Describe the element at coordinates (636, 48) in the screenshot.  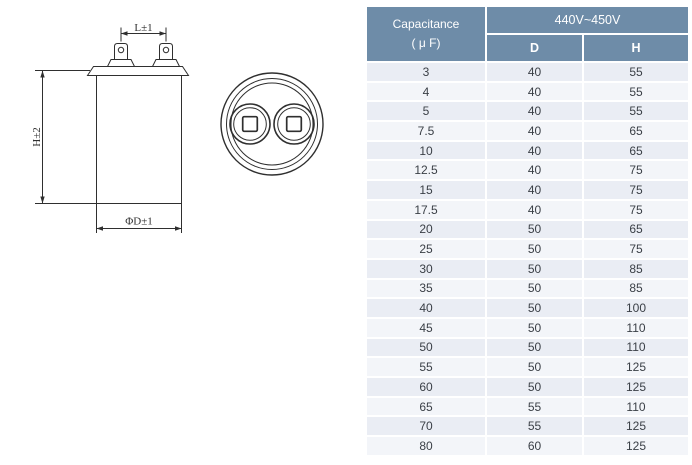
I see `height-column-header: H` at that location.